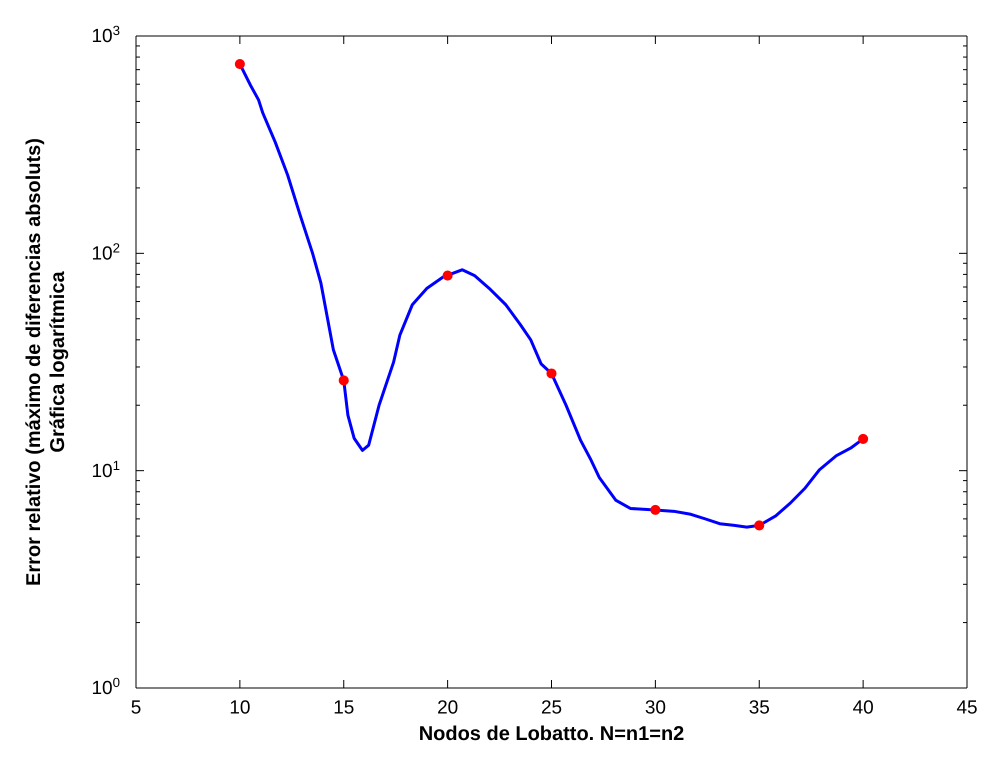 This screenshot has height=758, width=984. What do you see at coordinates (447, 707) in the screenshot?
I see `x-tick-label: 20` at bounding box center [447, 707].